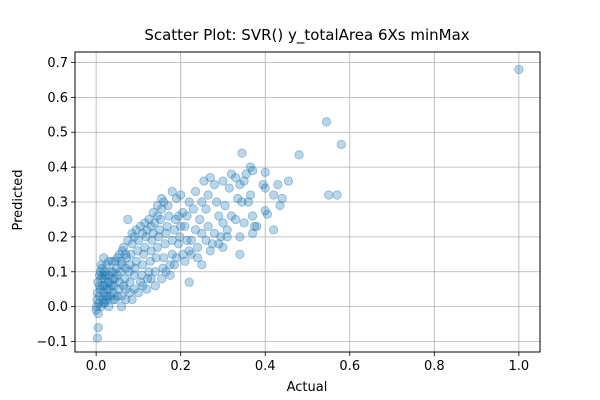  I want to click on x-tick-label: 1.0, so click(519, 366).